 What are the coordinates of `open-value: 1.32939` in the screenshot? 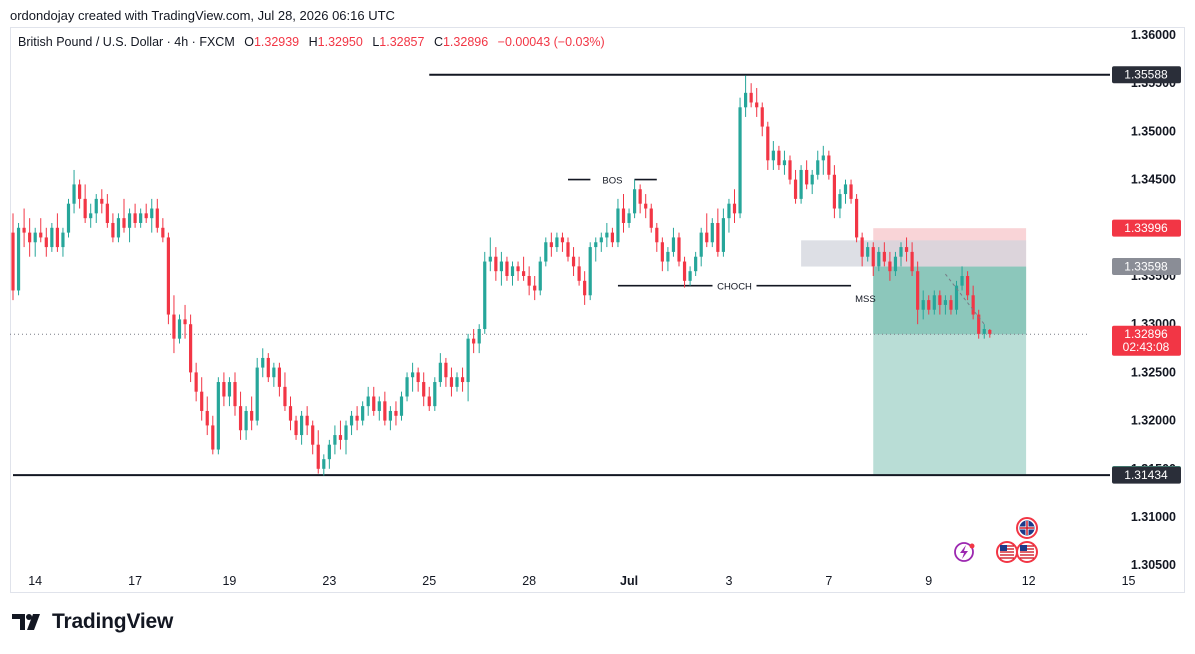 It's located at (276, 42).